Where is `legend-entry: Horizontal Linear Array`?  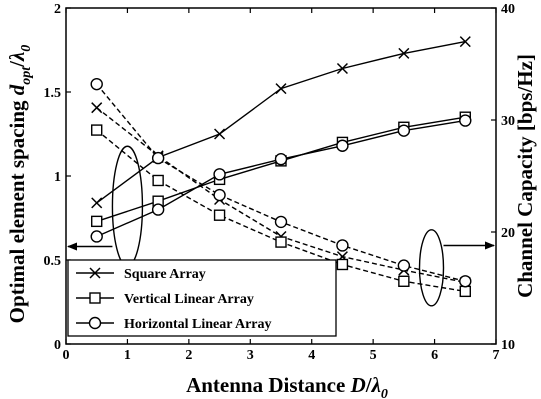 legend-entry: Horizontal Linear Array is located at coordinates (174, 324).